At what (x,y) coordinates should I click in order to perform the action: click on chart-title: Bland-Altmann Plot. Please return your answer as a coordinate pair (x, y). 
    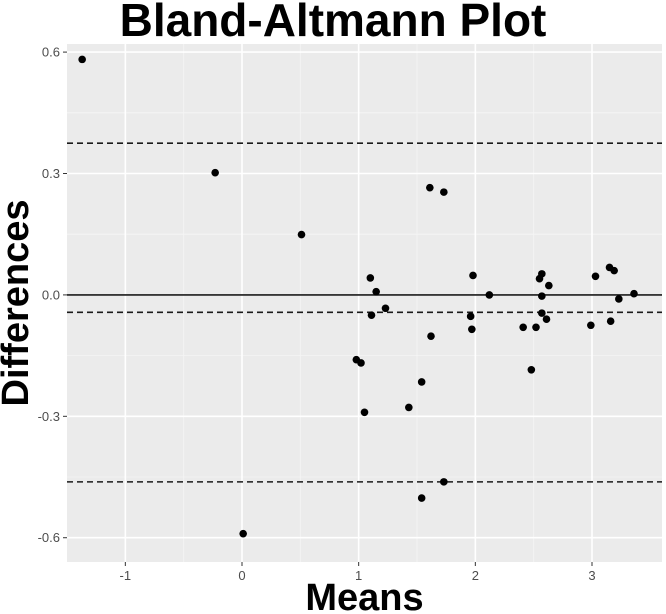
    Looking at the image, I should click on (333, 23).